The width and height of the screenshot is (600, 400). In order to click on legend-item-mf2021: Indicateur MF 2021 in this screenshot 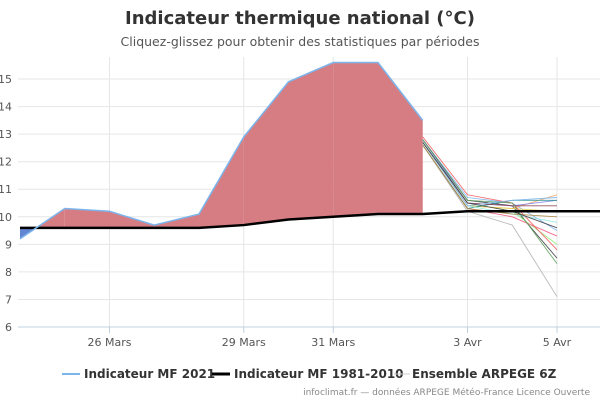, I will do `click(149, 374)`.